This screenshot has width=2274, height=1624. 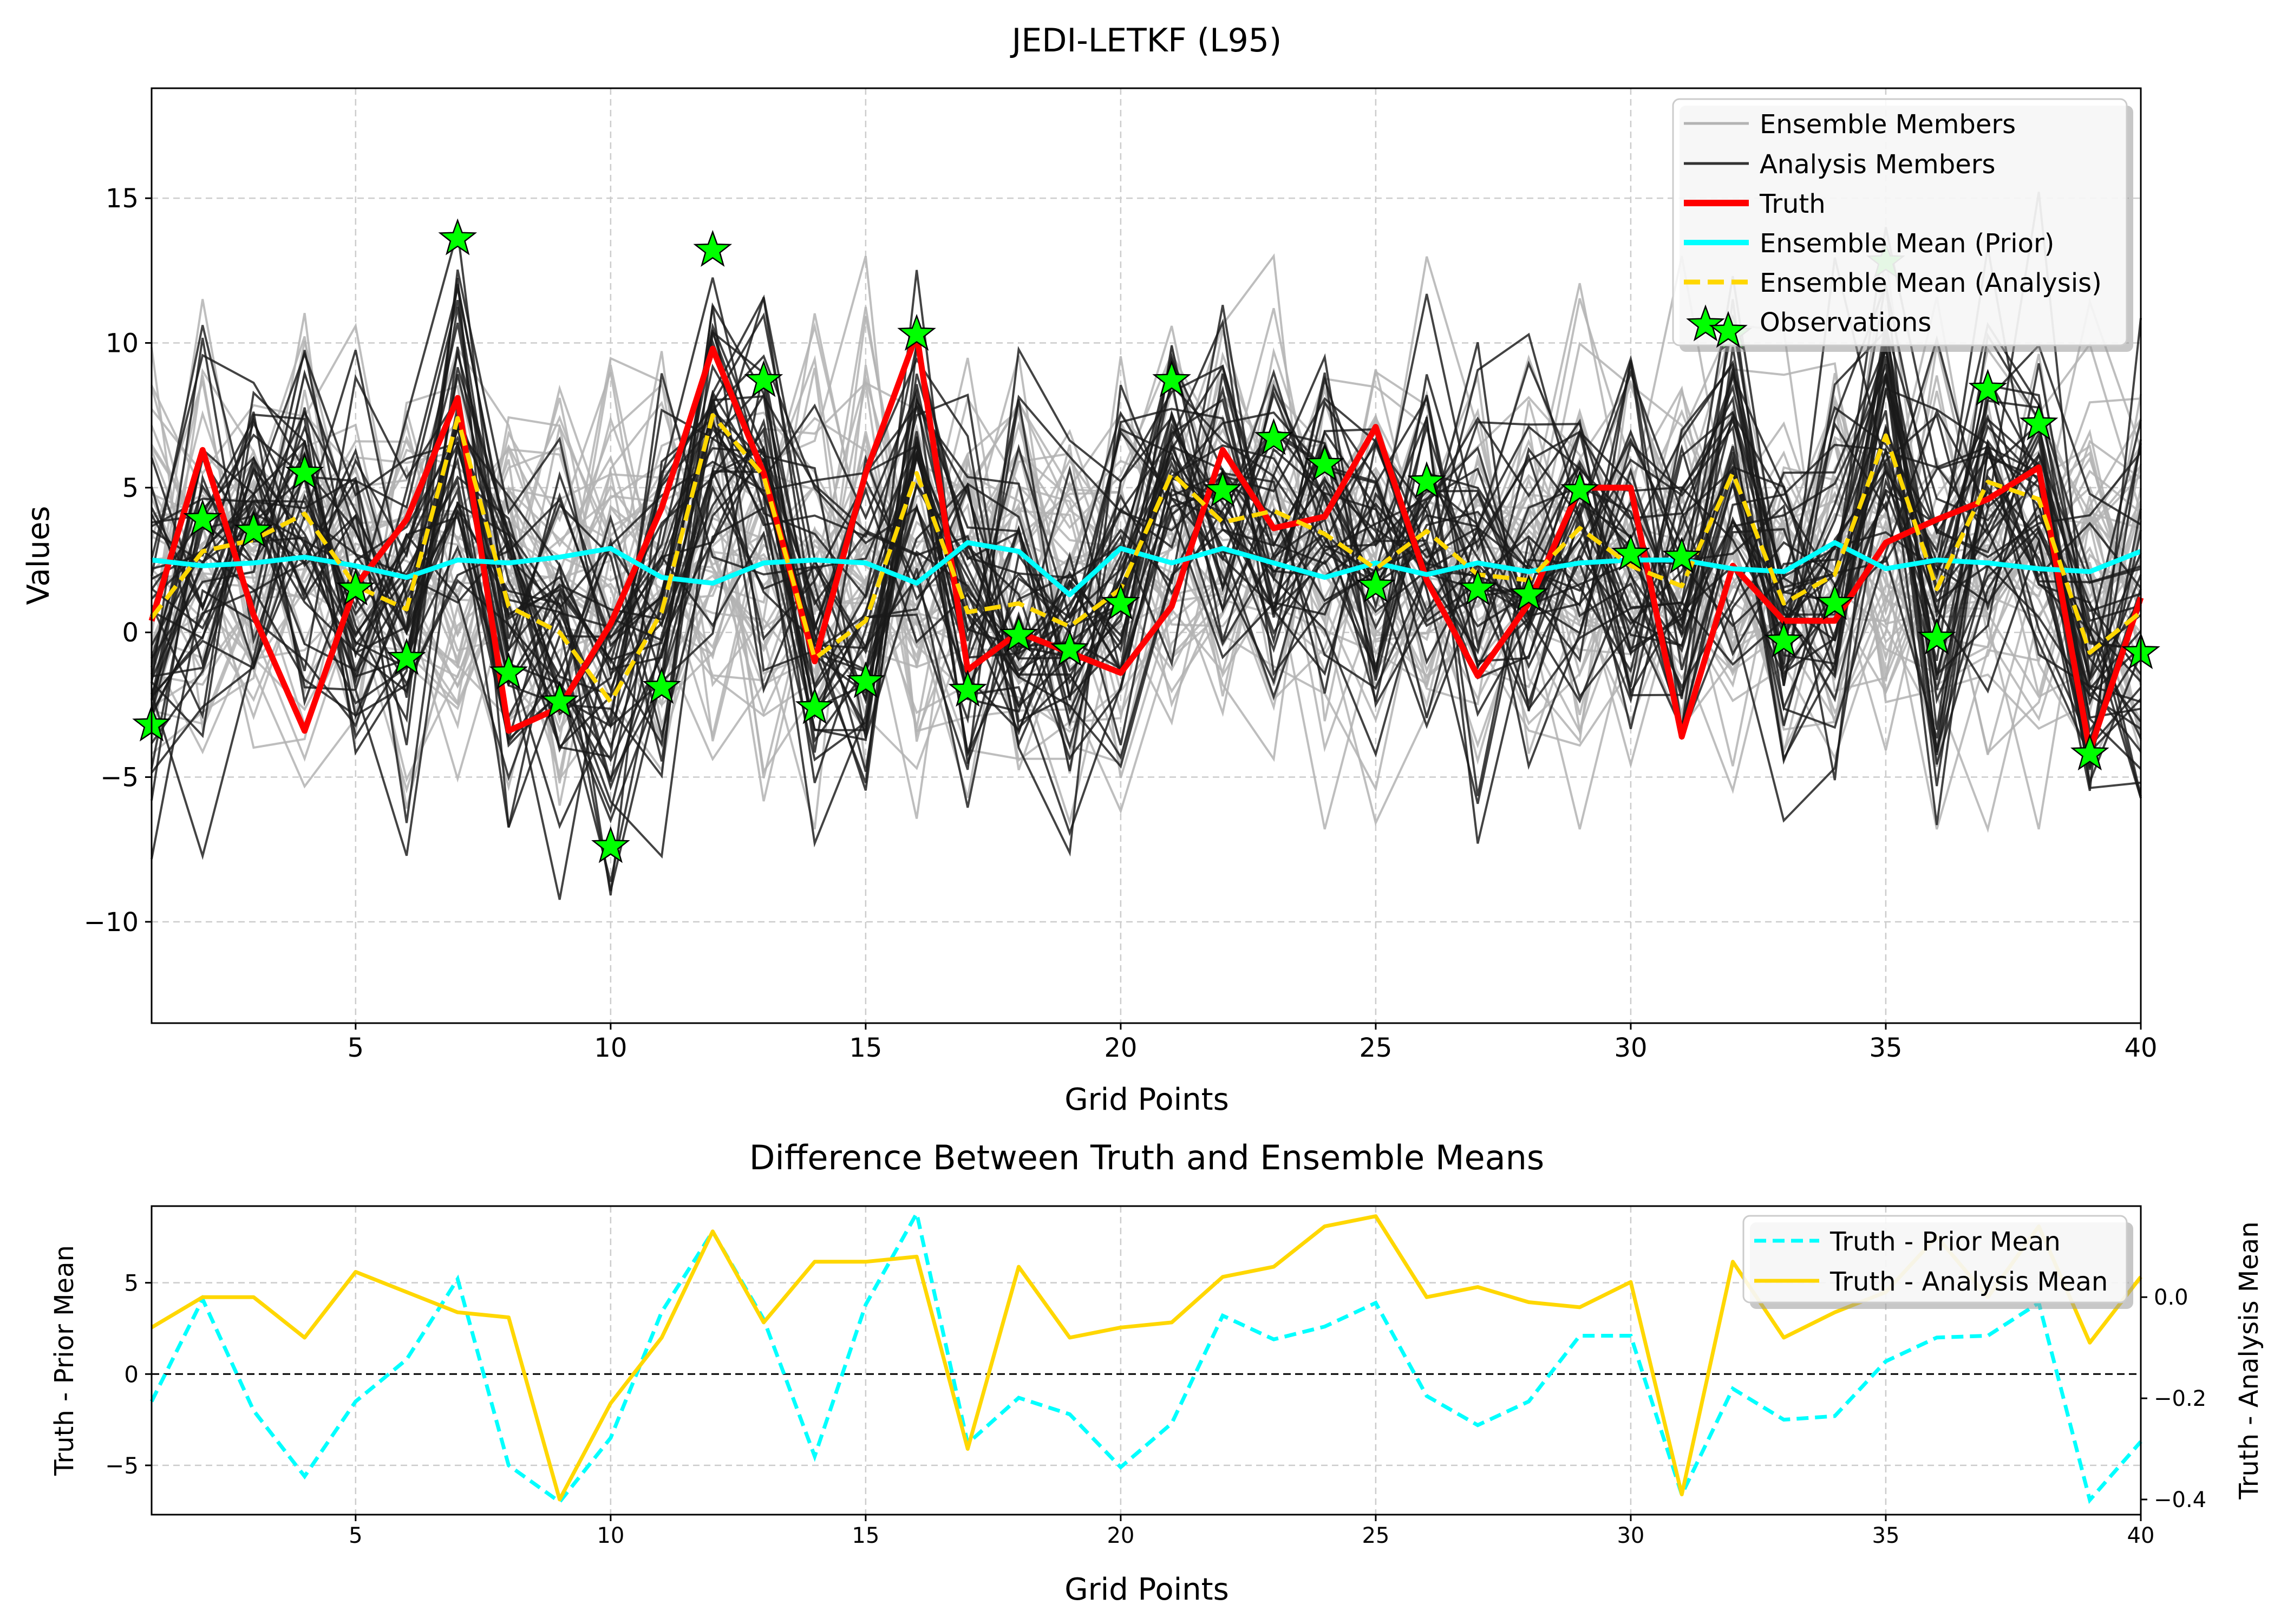 I want to click on prior-mean-line, so click(x=1146, y=569).